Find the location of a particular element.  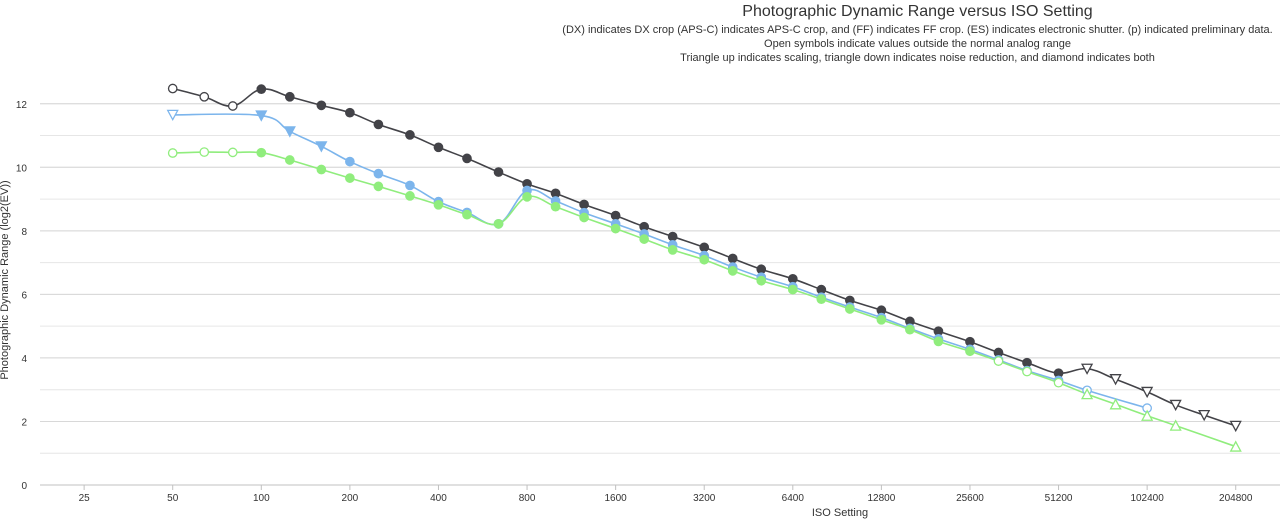

y-tick-label: 4 is located at coordinates (24, 359).